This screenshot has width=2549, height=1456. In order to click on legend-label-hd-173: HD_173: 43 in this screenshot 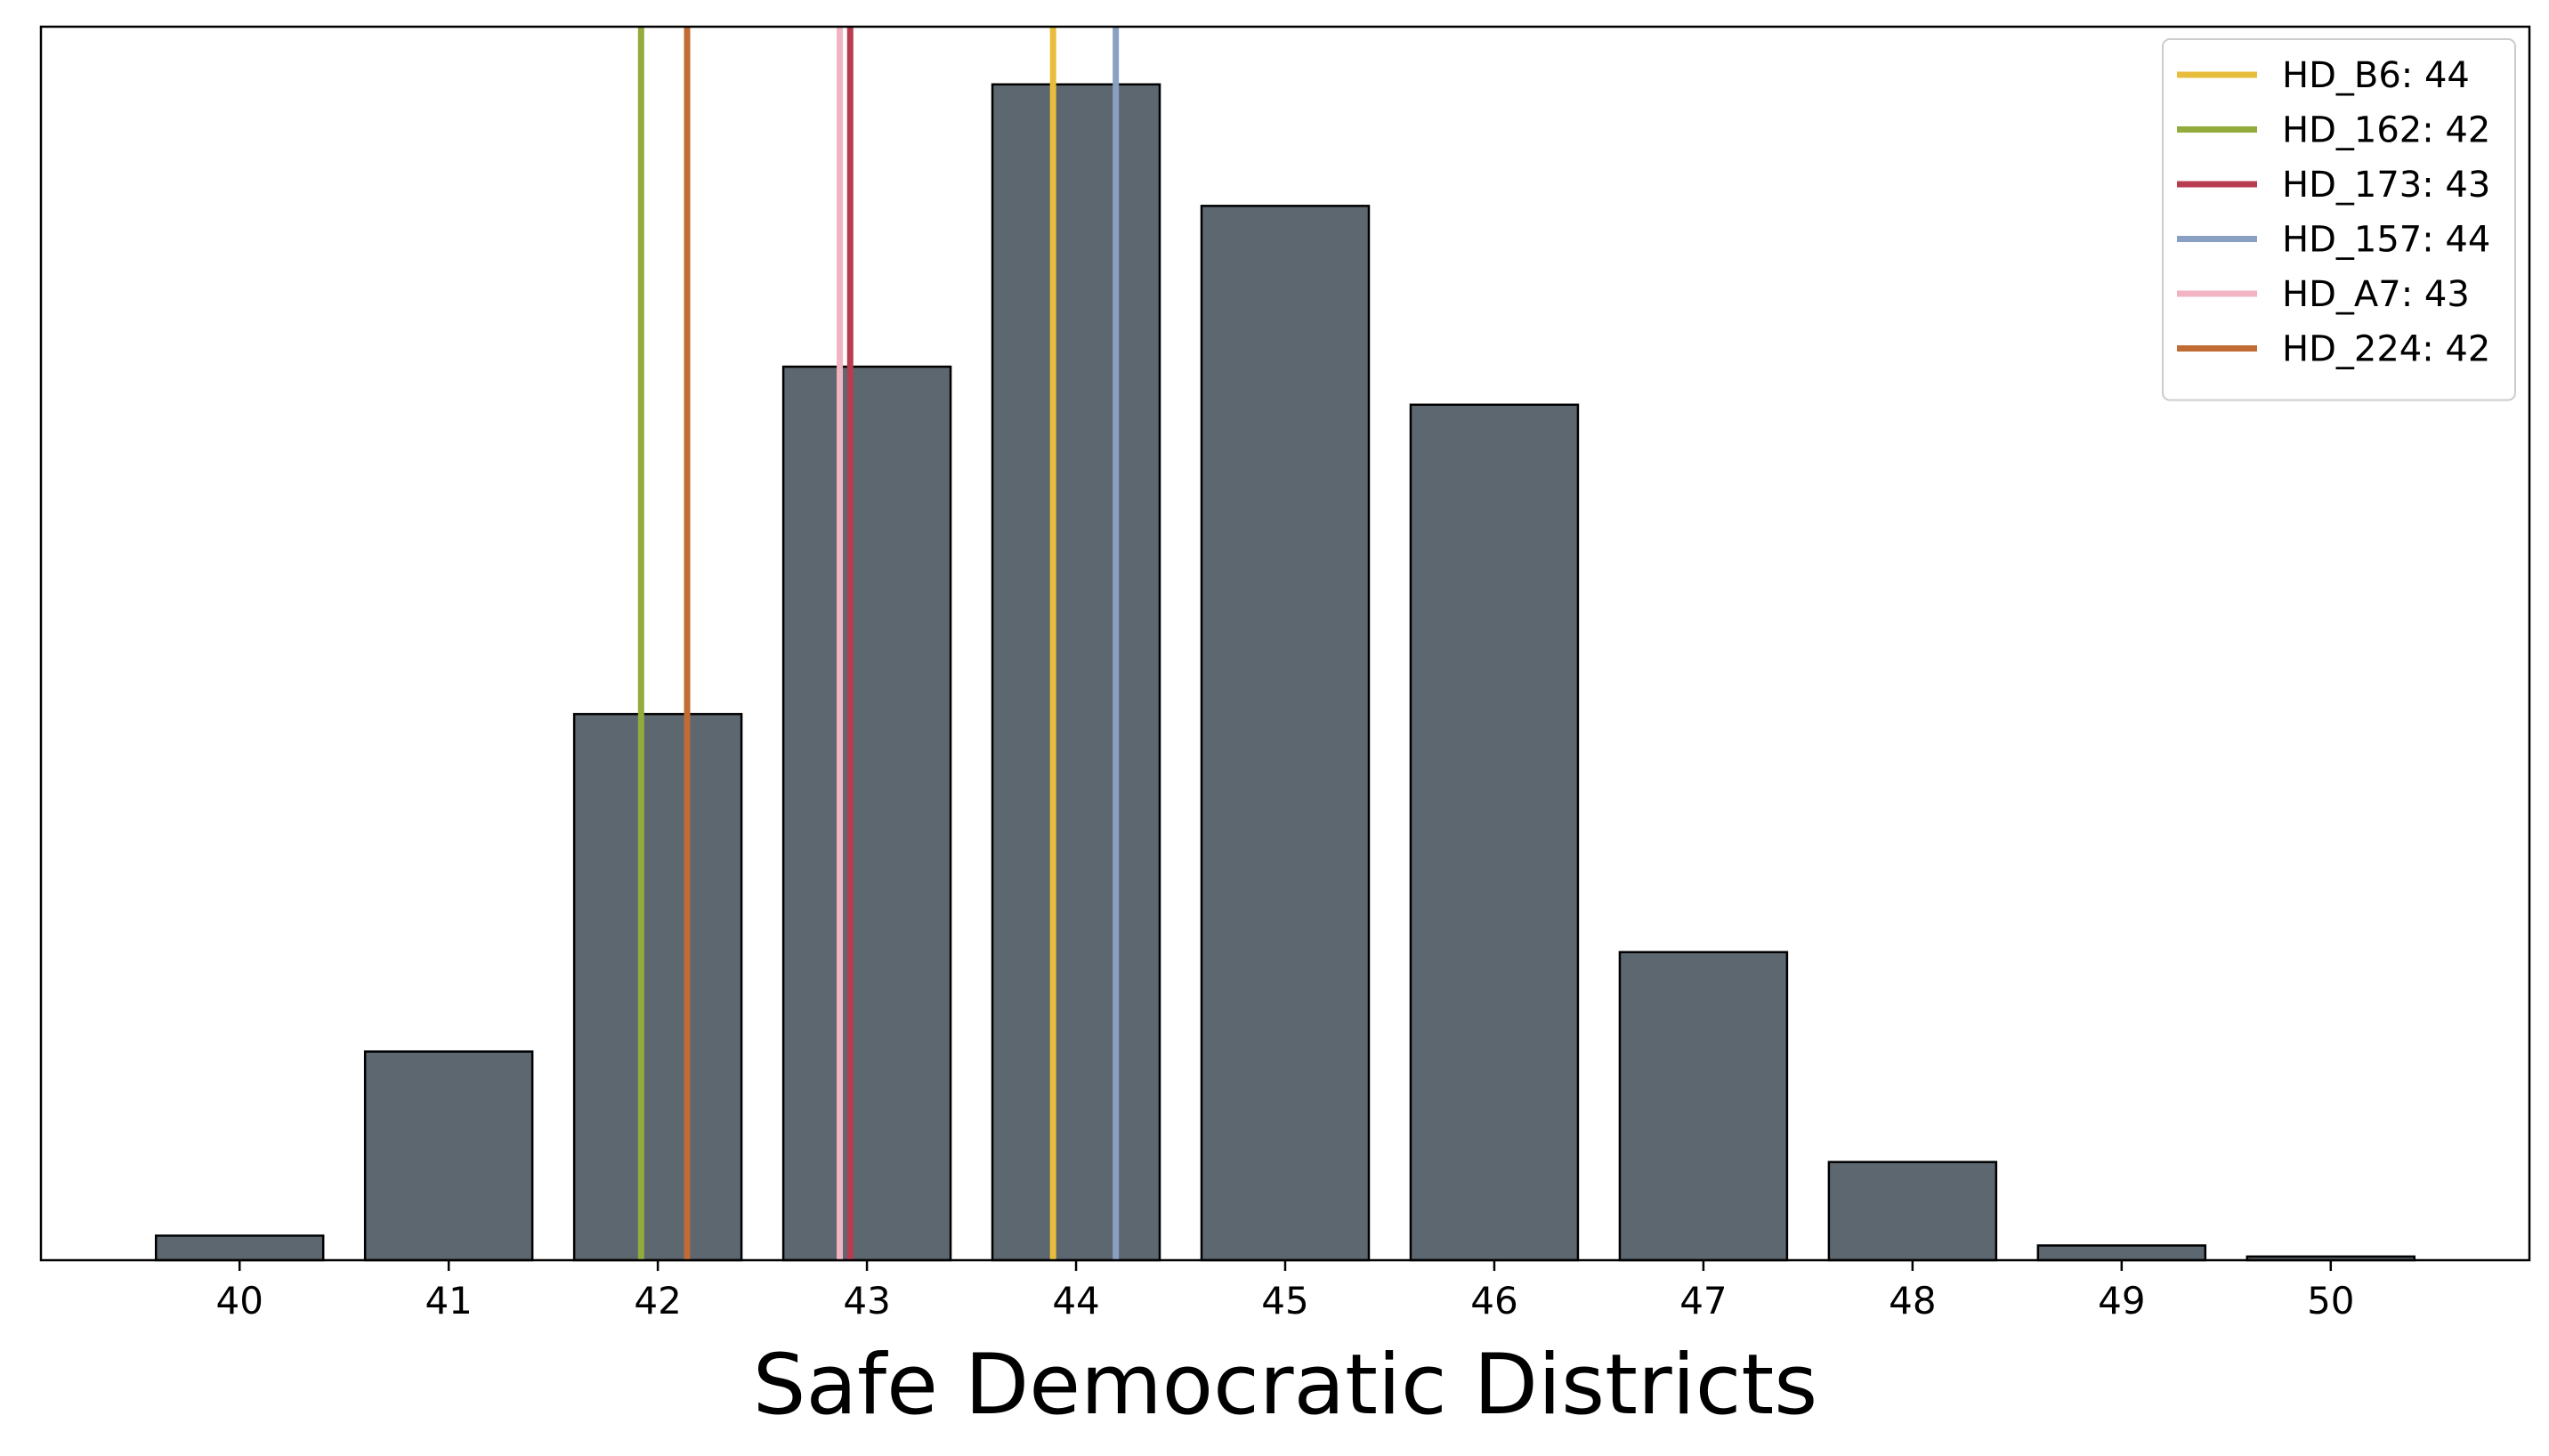, I will do `click(2386, 185)`.